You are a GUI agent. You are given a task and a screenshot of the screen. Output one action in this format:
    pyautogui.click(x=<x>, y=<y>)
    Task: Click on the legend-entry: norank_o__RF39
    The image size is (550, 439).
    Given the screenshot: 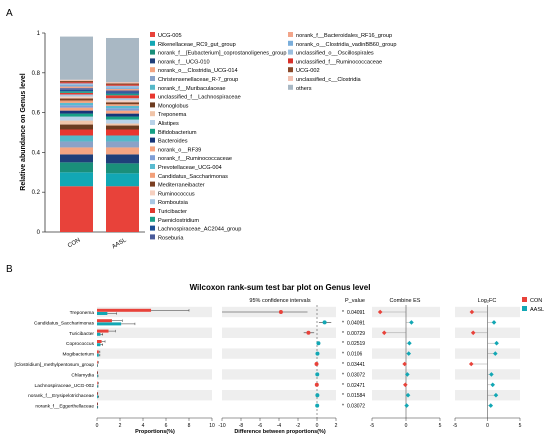 What is the action you would take?
    pyautogui.click(x=179, y=150)
    